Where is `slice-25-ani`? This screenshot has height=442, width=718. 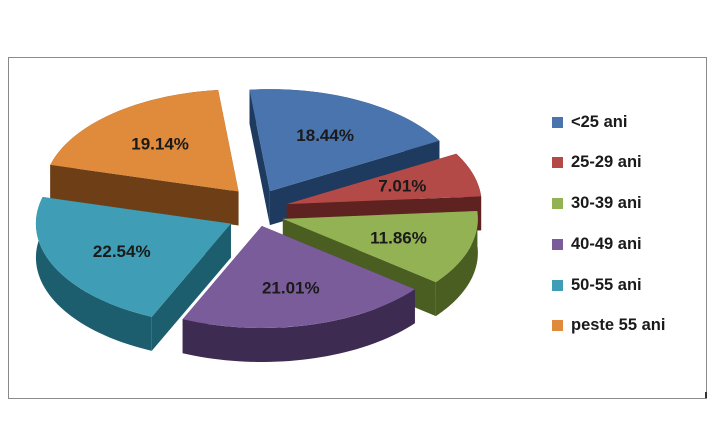 slice-25-ani is located at coordinates (344, 140).